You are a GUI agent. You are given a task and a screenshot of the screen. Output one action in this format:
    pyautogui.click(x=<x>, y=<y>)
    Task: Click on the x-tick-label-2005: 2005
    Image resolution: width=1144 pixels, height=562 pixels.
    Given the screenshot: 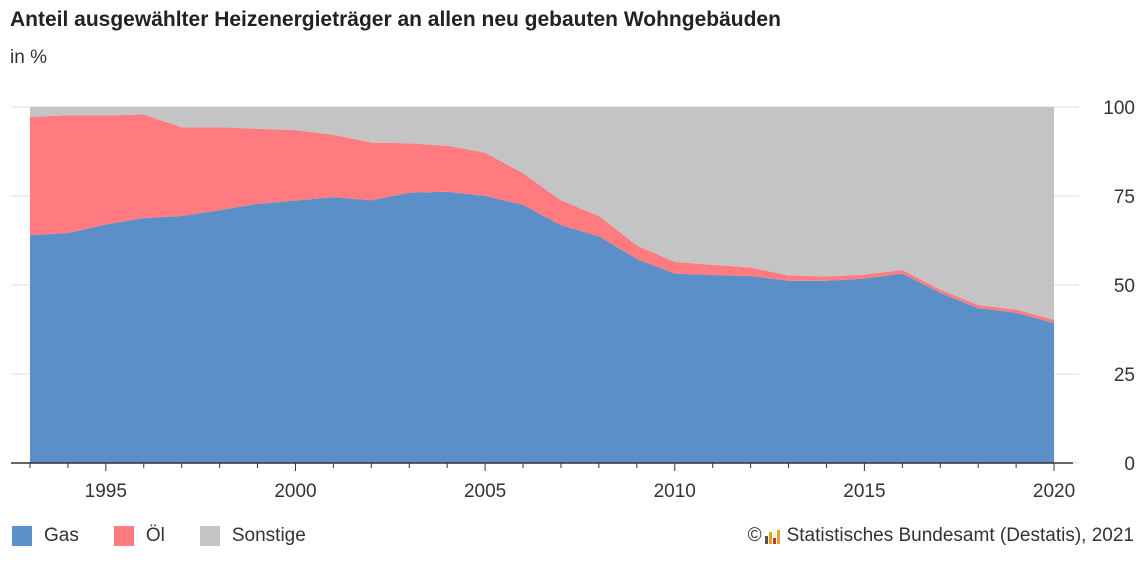 What is the action you would take?
    pyautogui.click(x=485, y=491)
    